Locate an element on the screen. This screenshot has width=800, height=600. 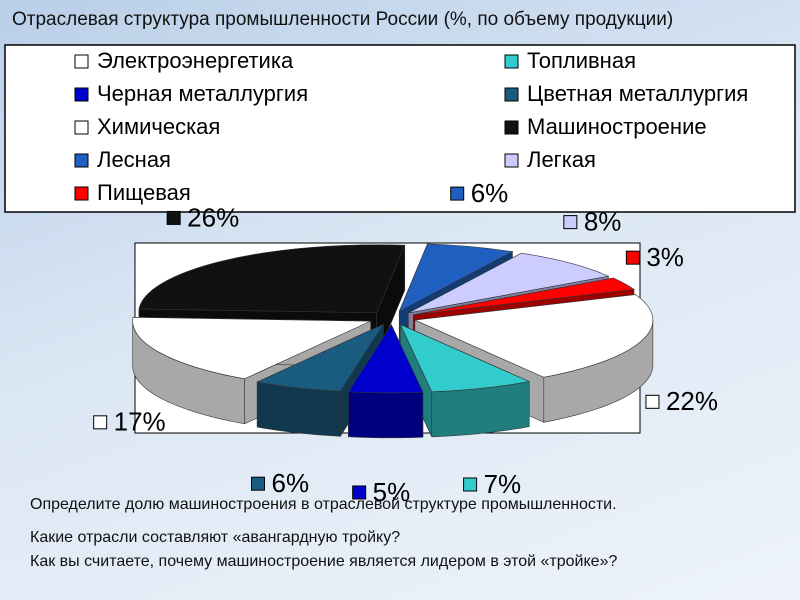
legend-label: Электроэнергетика is located at coordinates (195, 60).